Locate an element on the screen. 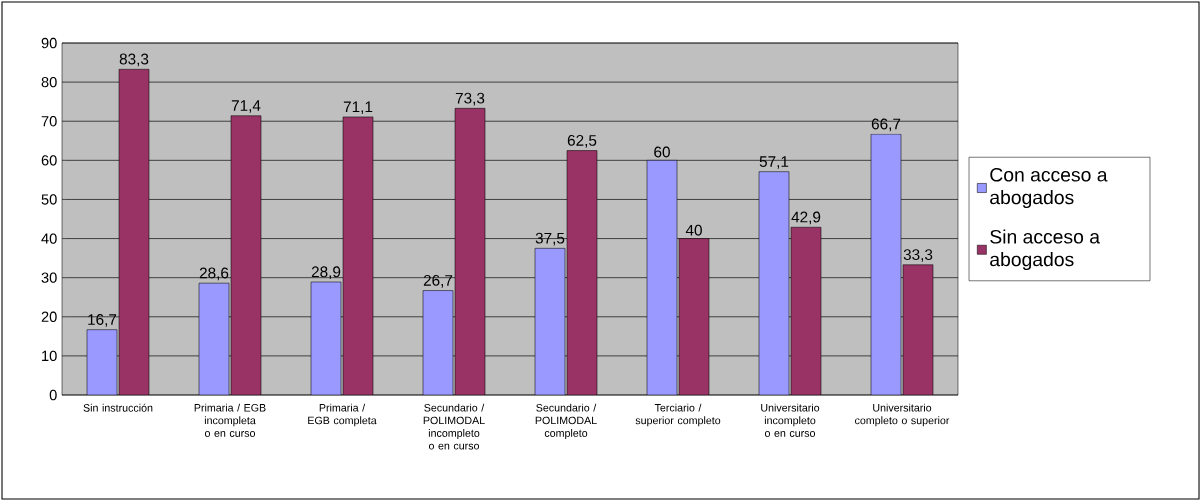 The width and height of the screenshot is (1201, 501). legend-label: Con acceso a abogados is located at coordinates (1049, 188).